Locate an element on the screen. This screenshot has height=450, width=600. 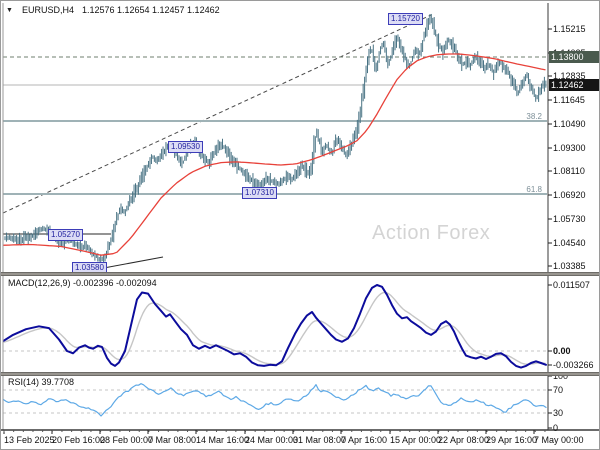
price-axis-label: 1.06920 is located at coordinates (569, 195).